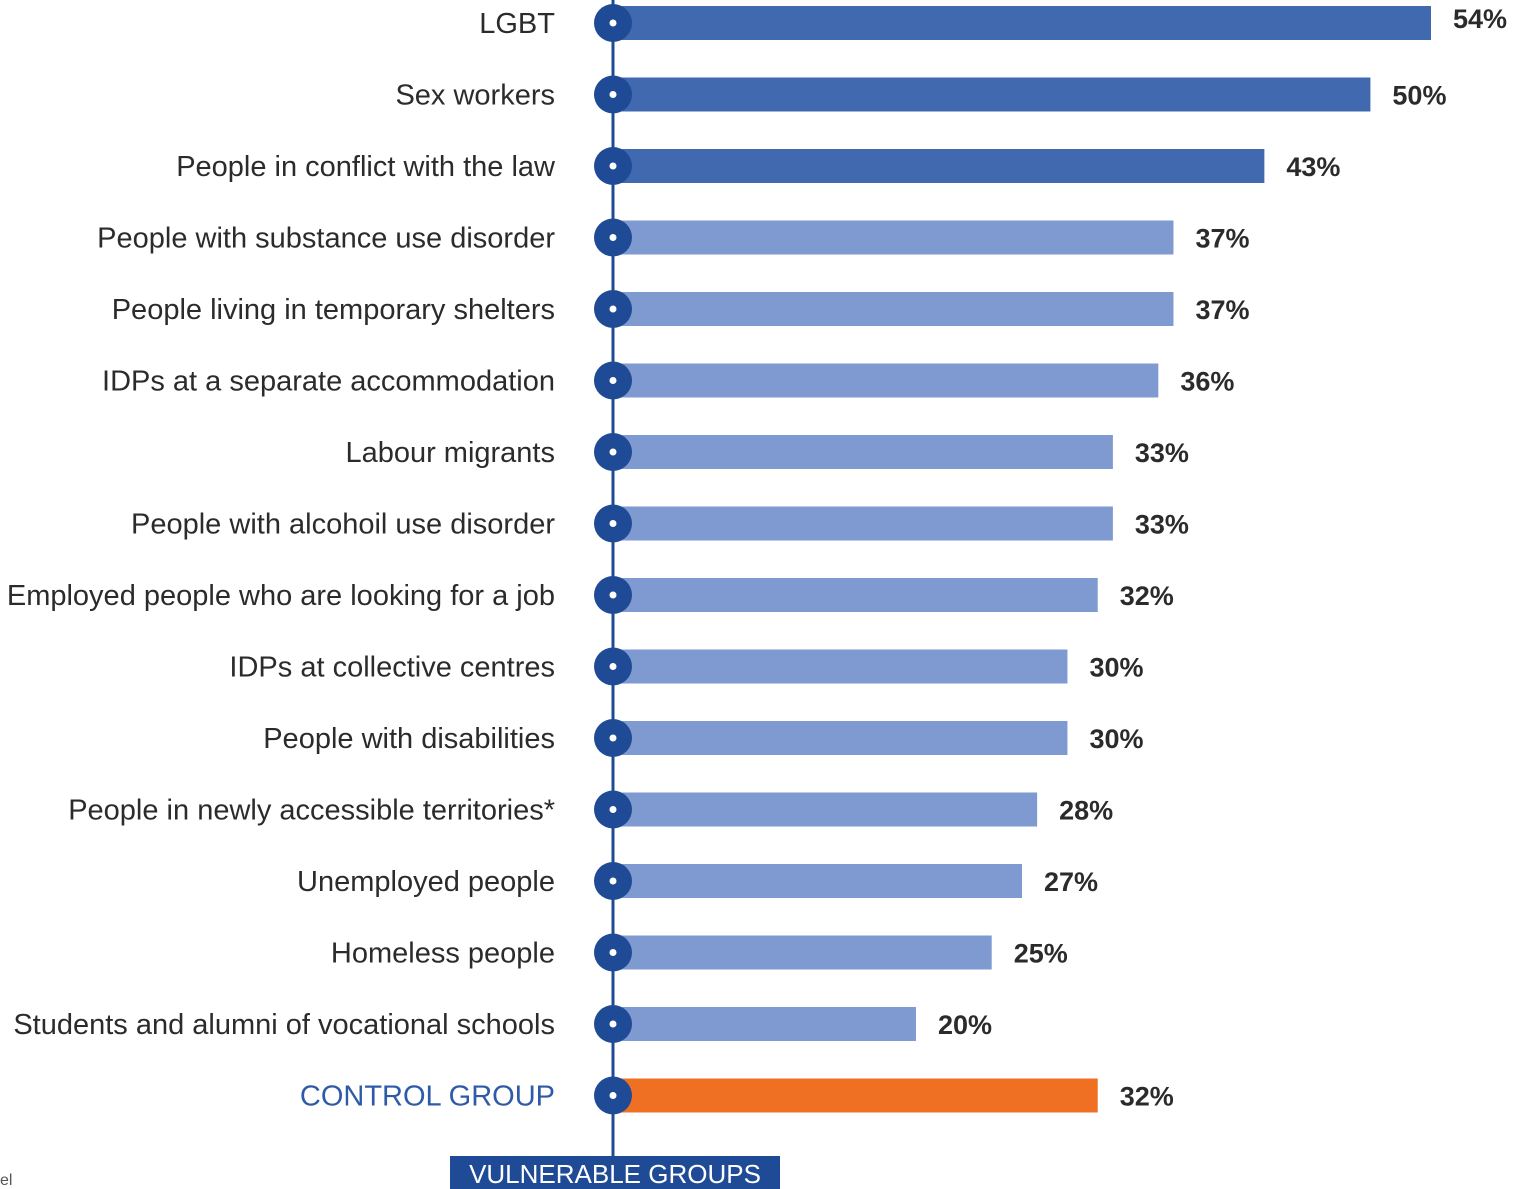 This screenshot has height=1189, width=1526. What do you see at coordinates (427, 1097) in the screenshot?
I see `category-label: CONTROL GROUP` at bounding box center [427, 1097].